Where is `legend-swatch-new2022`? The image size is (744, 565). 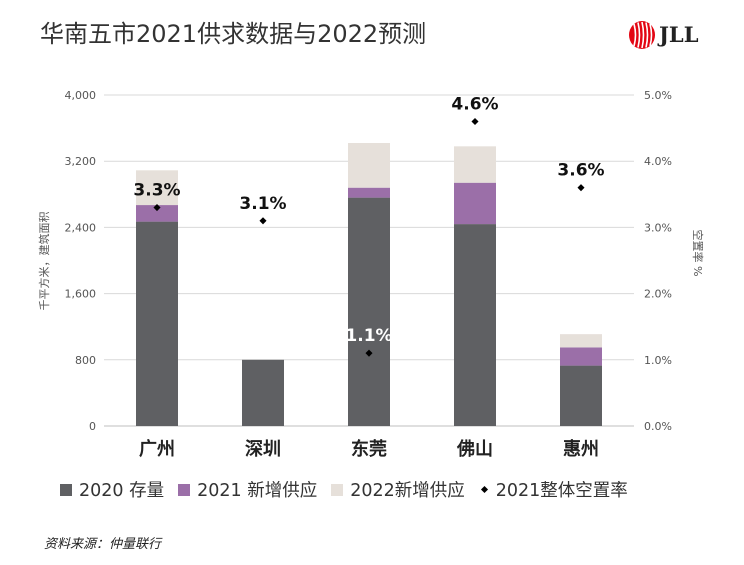 legend-swatch-new2022 is located at coordinates (337, 489).